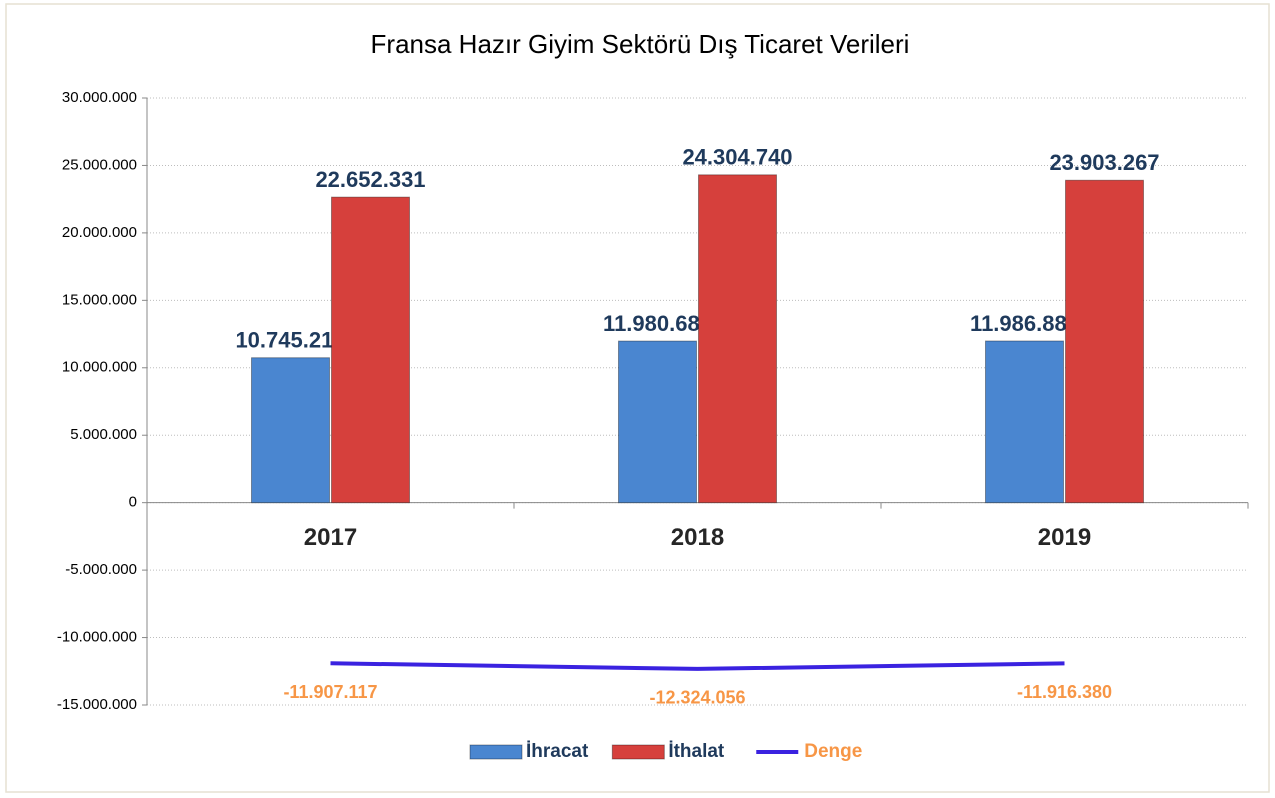  I want to click on y-tick-label: 0, so click(133, 502).